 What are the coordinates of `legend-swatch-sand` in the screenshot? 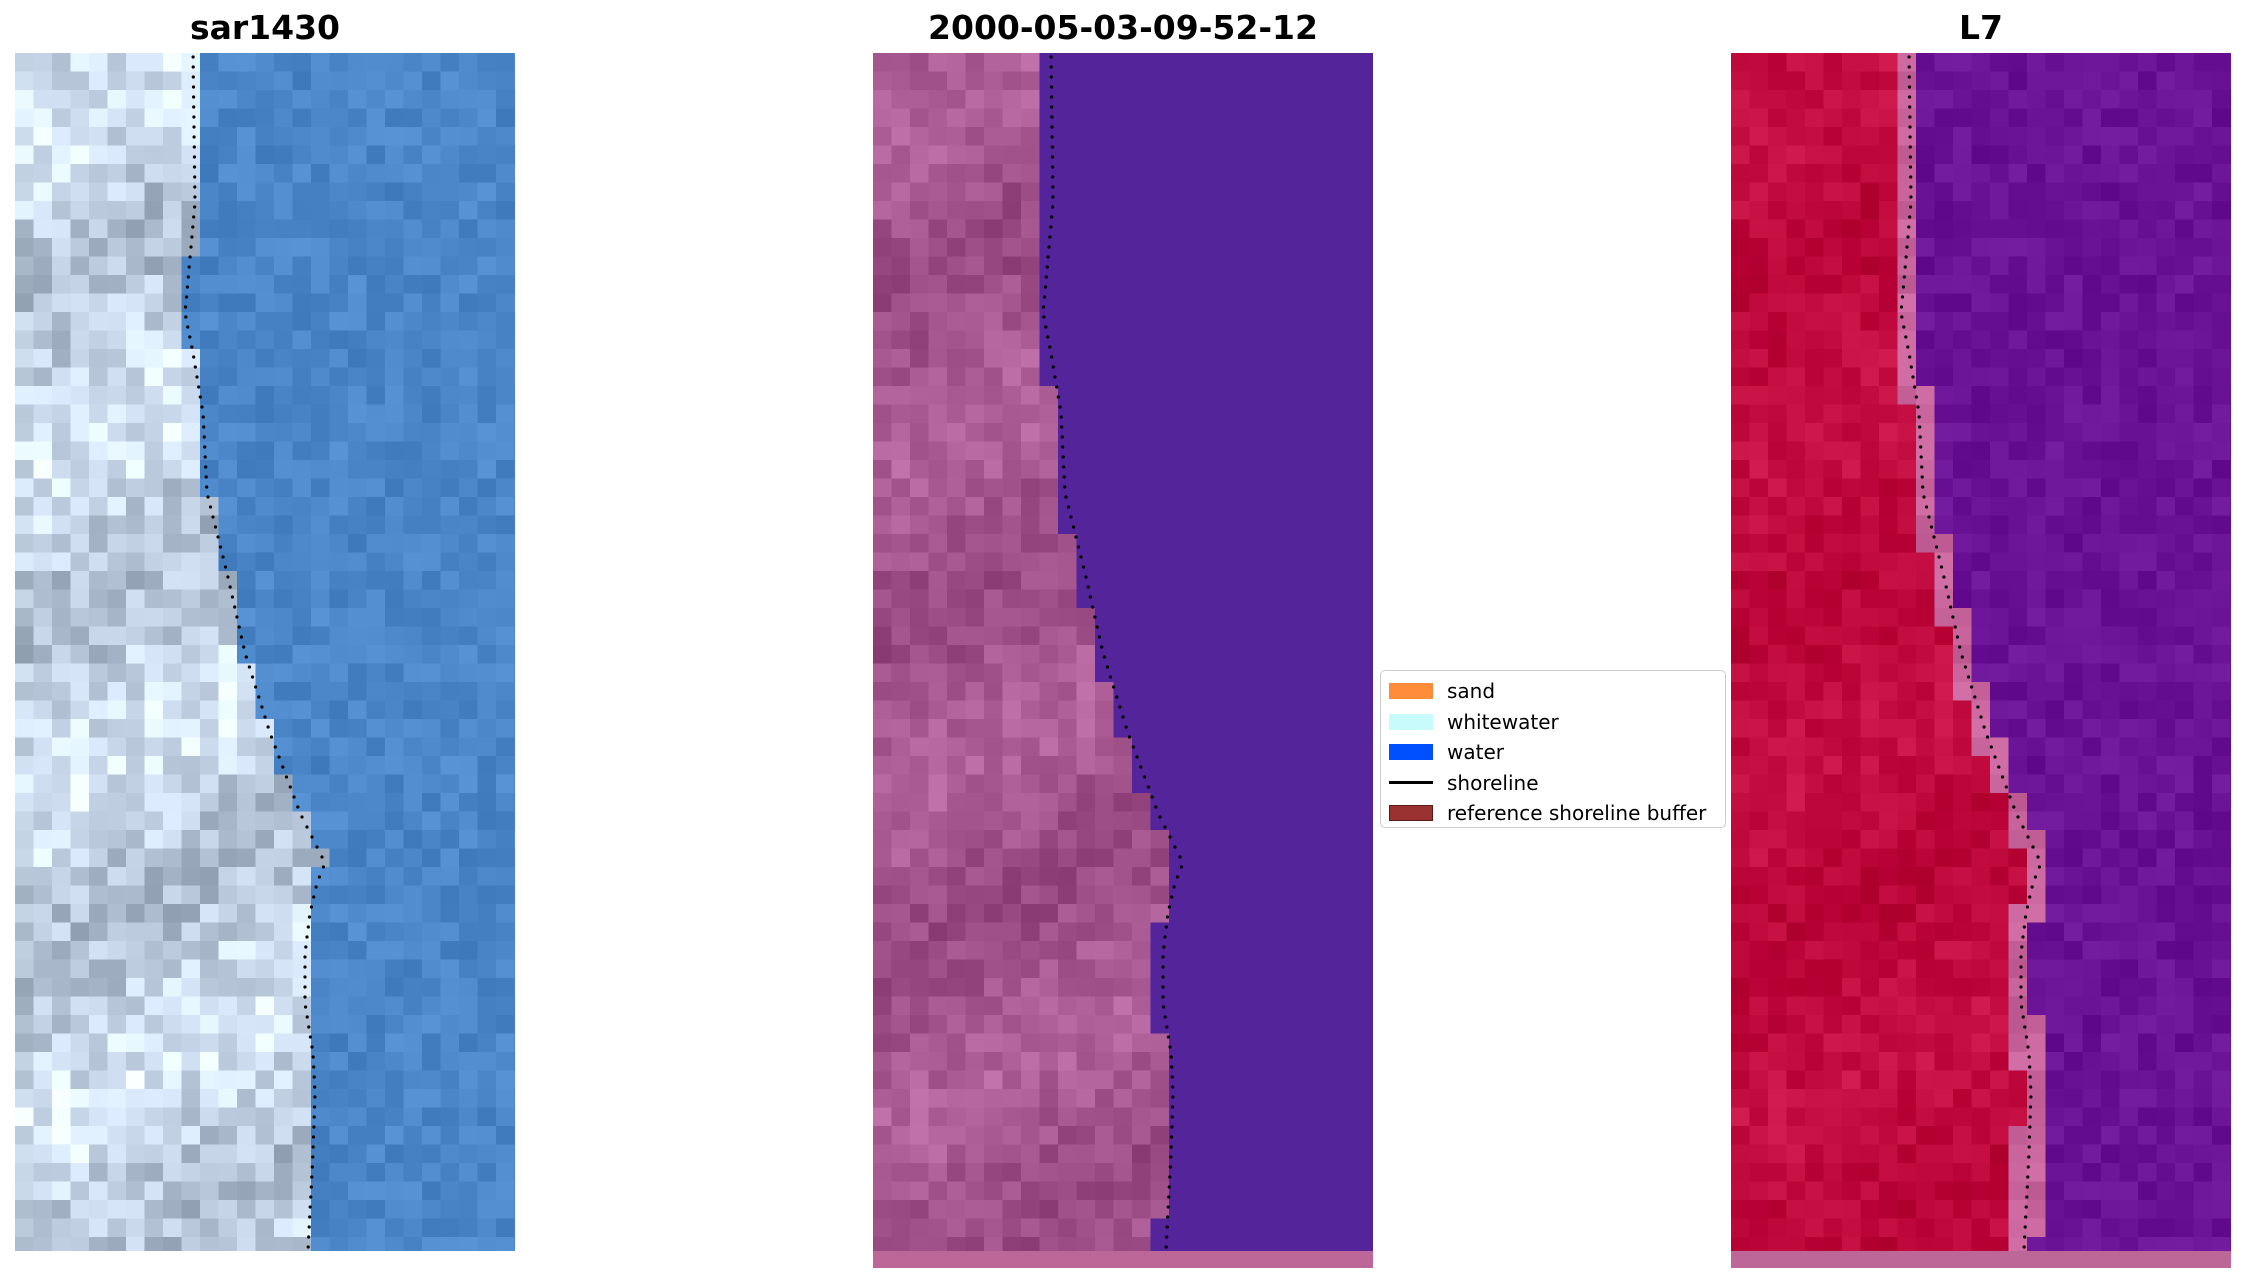 It's located at (1411, 691).